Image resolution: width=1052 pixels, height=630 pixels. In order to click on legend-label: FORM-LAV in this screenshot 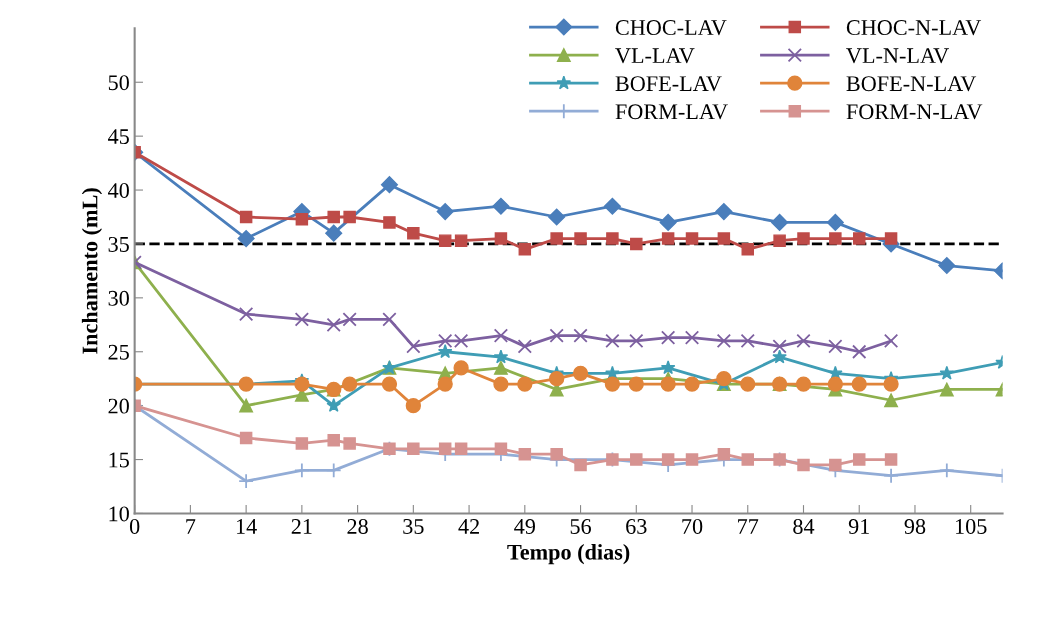, I will do `click(671, 112)`.